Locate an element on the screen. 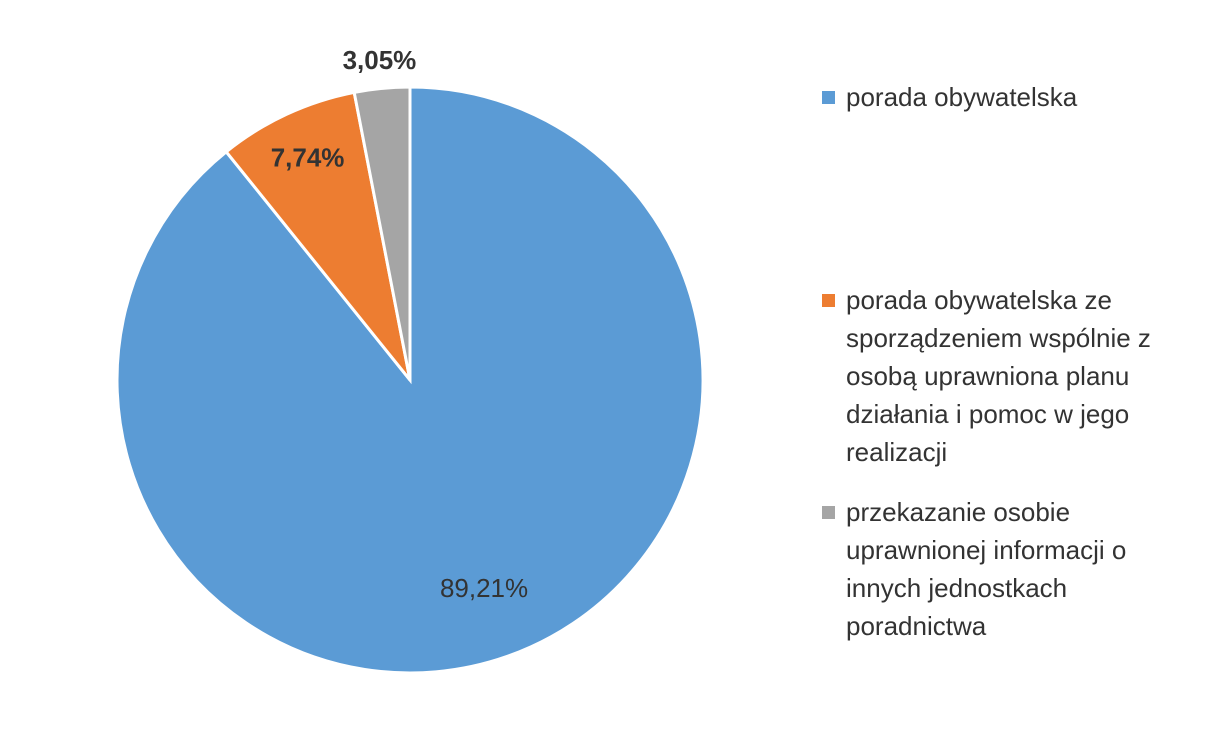  data-label: 7,74% is located at coordinates (308, 157).